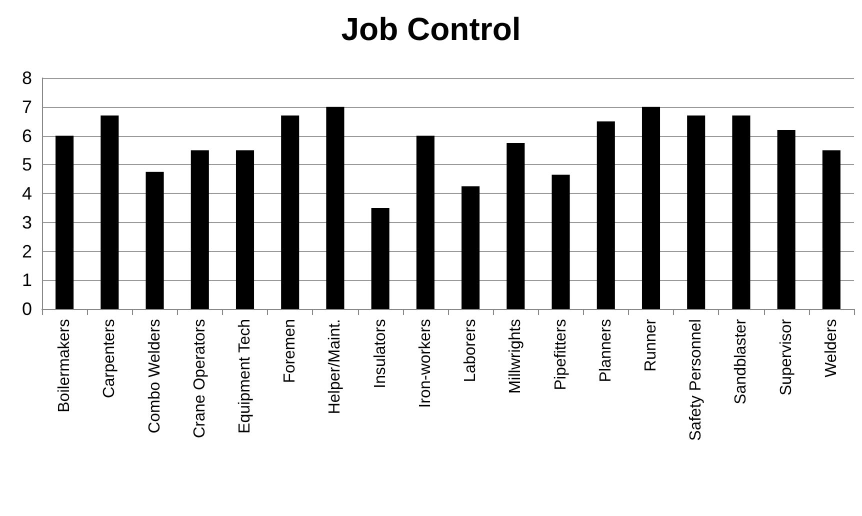 Image resolution: width=862 pixels, height=516 pixels. I want to click on chart-title: Job Control, so click(431, 29).